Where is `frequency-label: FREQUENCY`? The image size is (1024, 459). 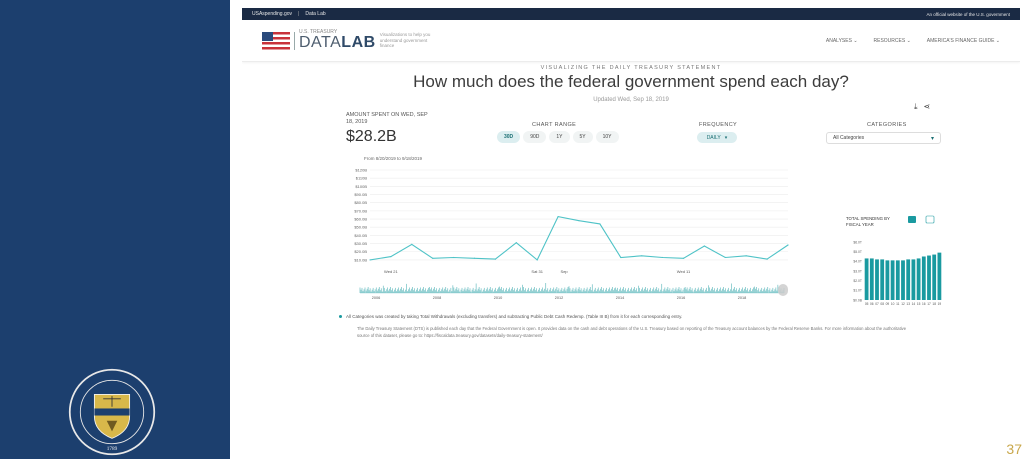 frequency-label: FREQUENCY is located at coordinates (718, 125).